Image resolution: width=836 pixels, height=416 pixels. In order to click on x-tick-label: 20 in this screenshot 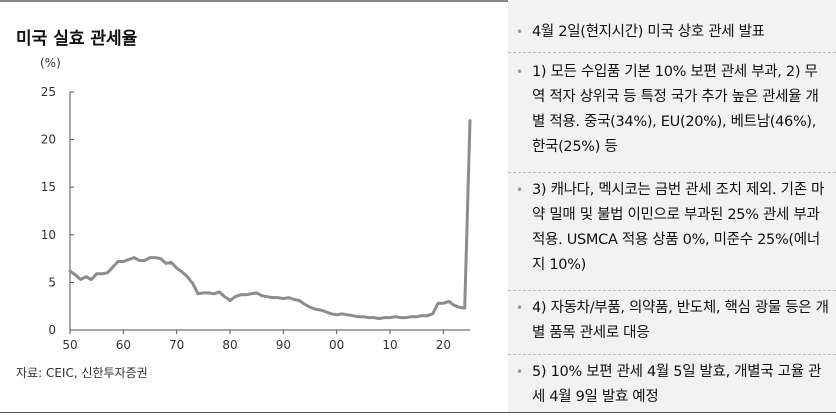, I will do `click(443, 345)`.